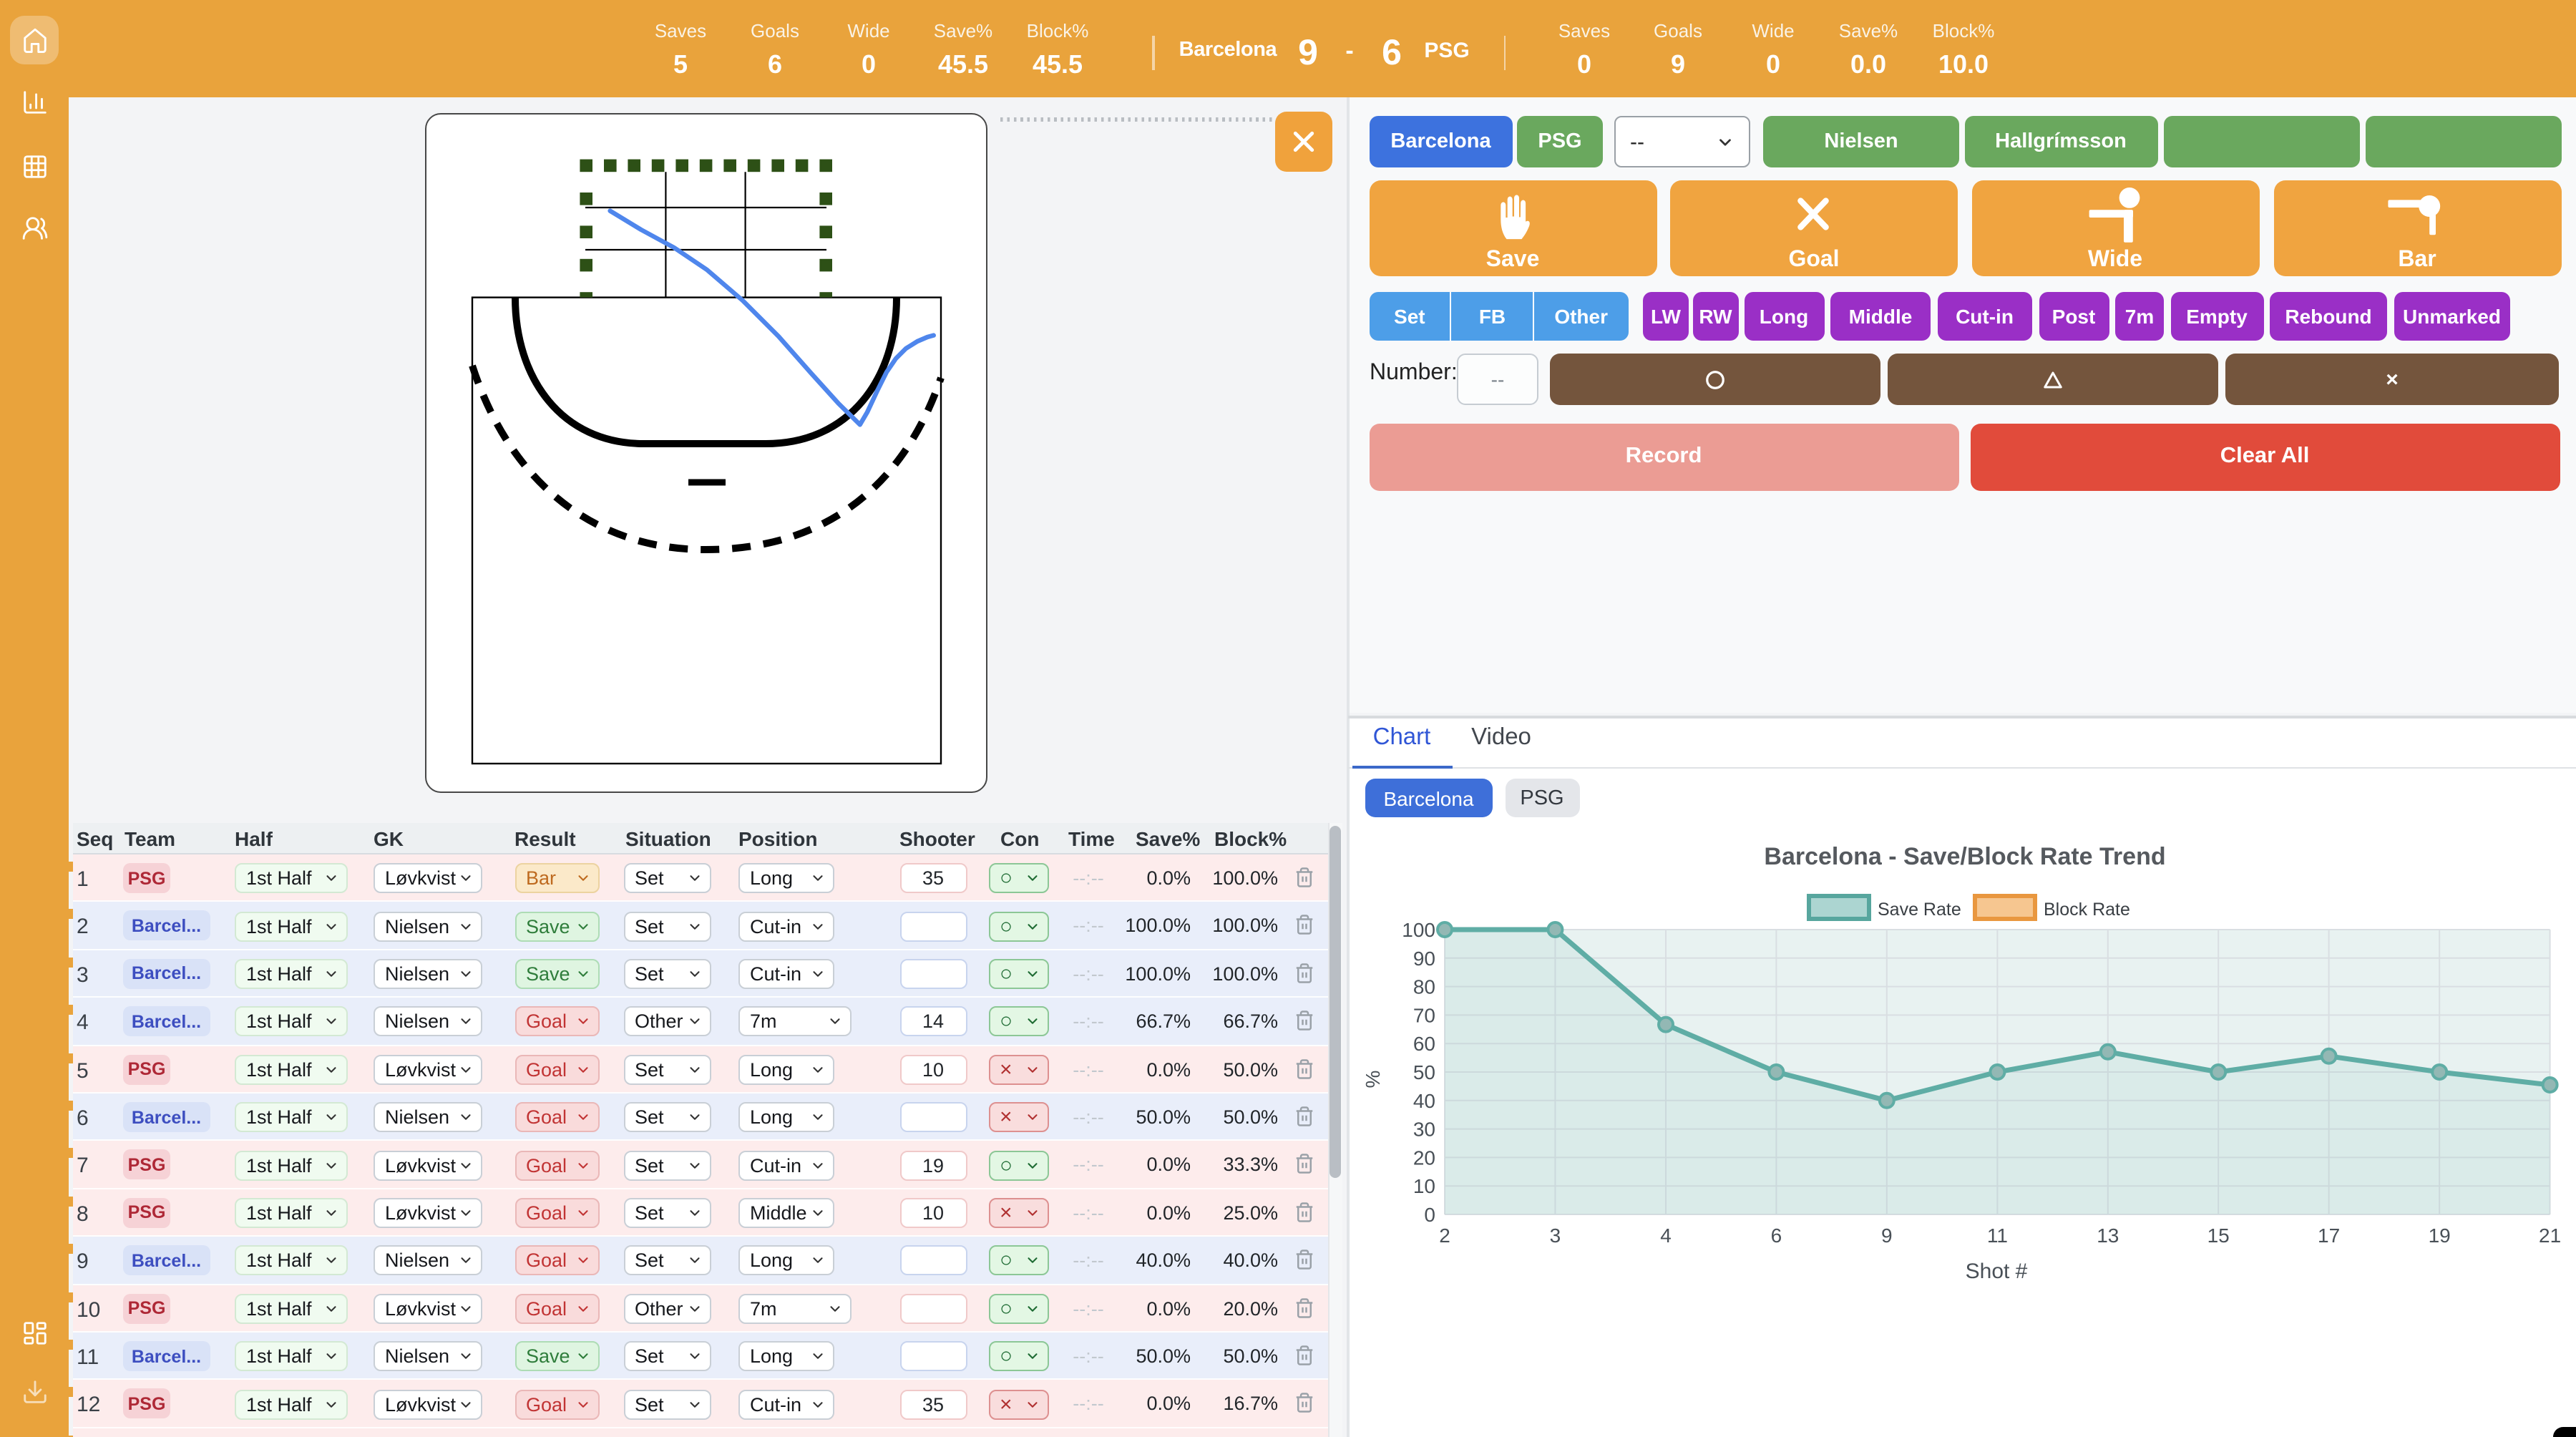  I want to click on svg-text: 19, so click(2440, 1235).